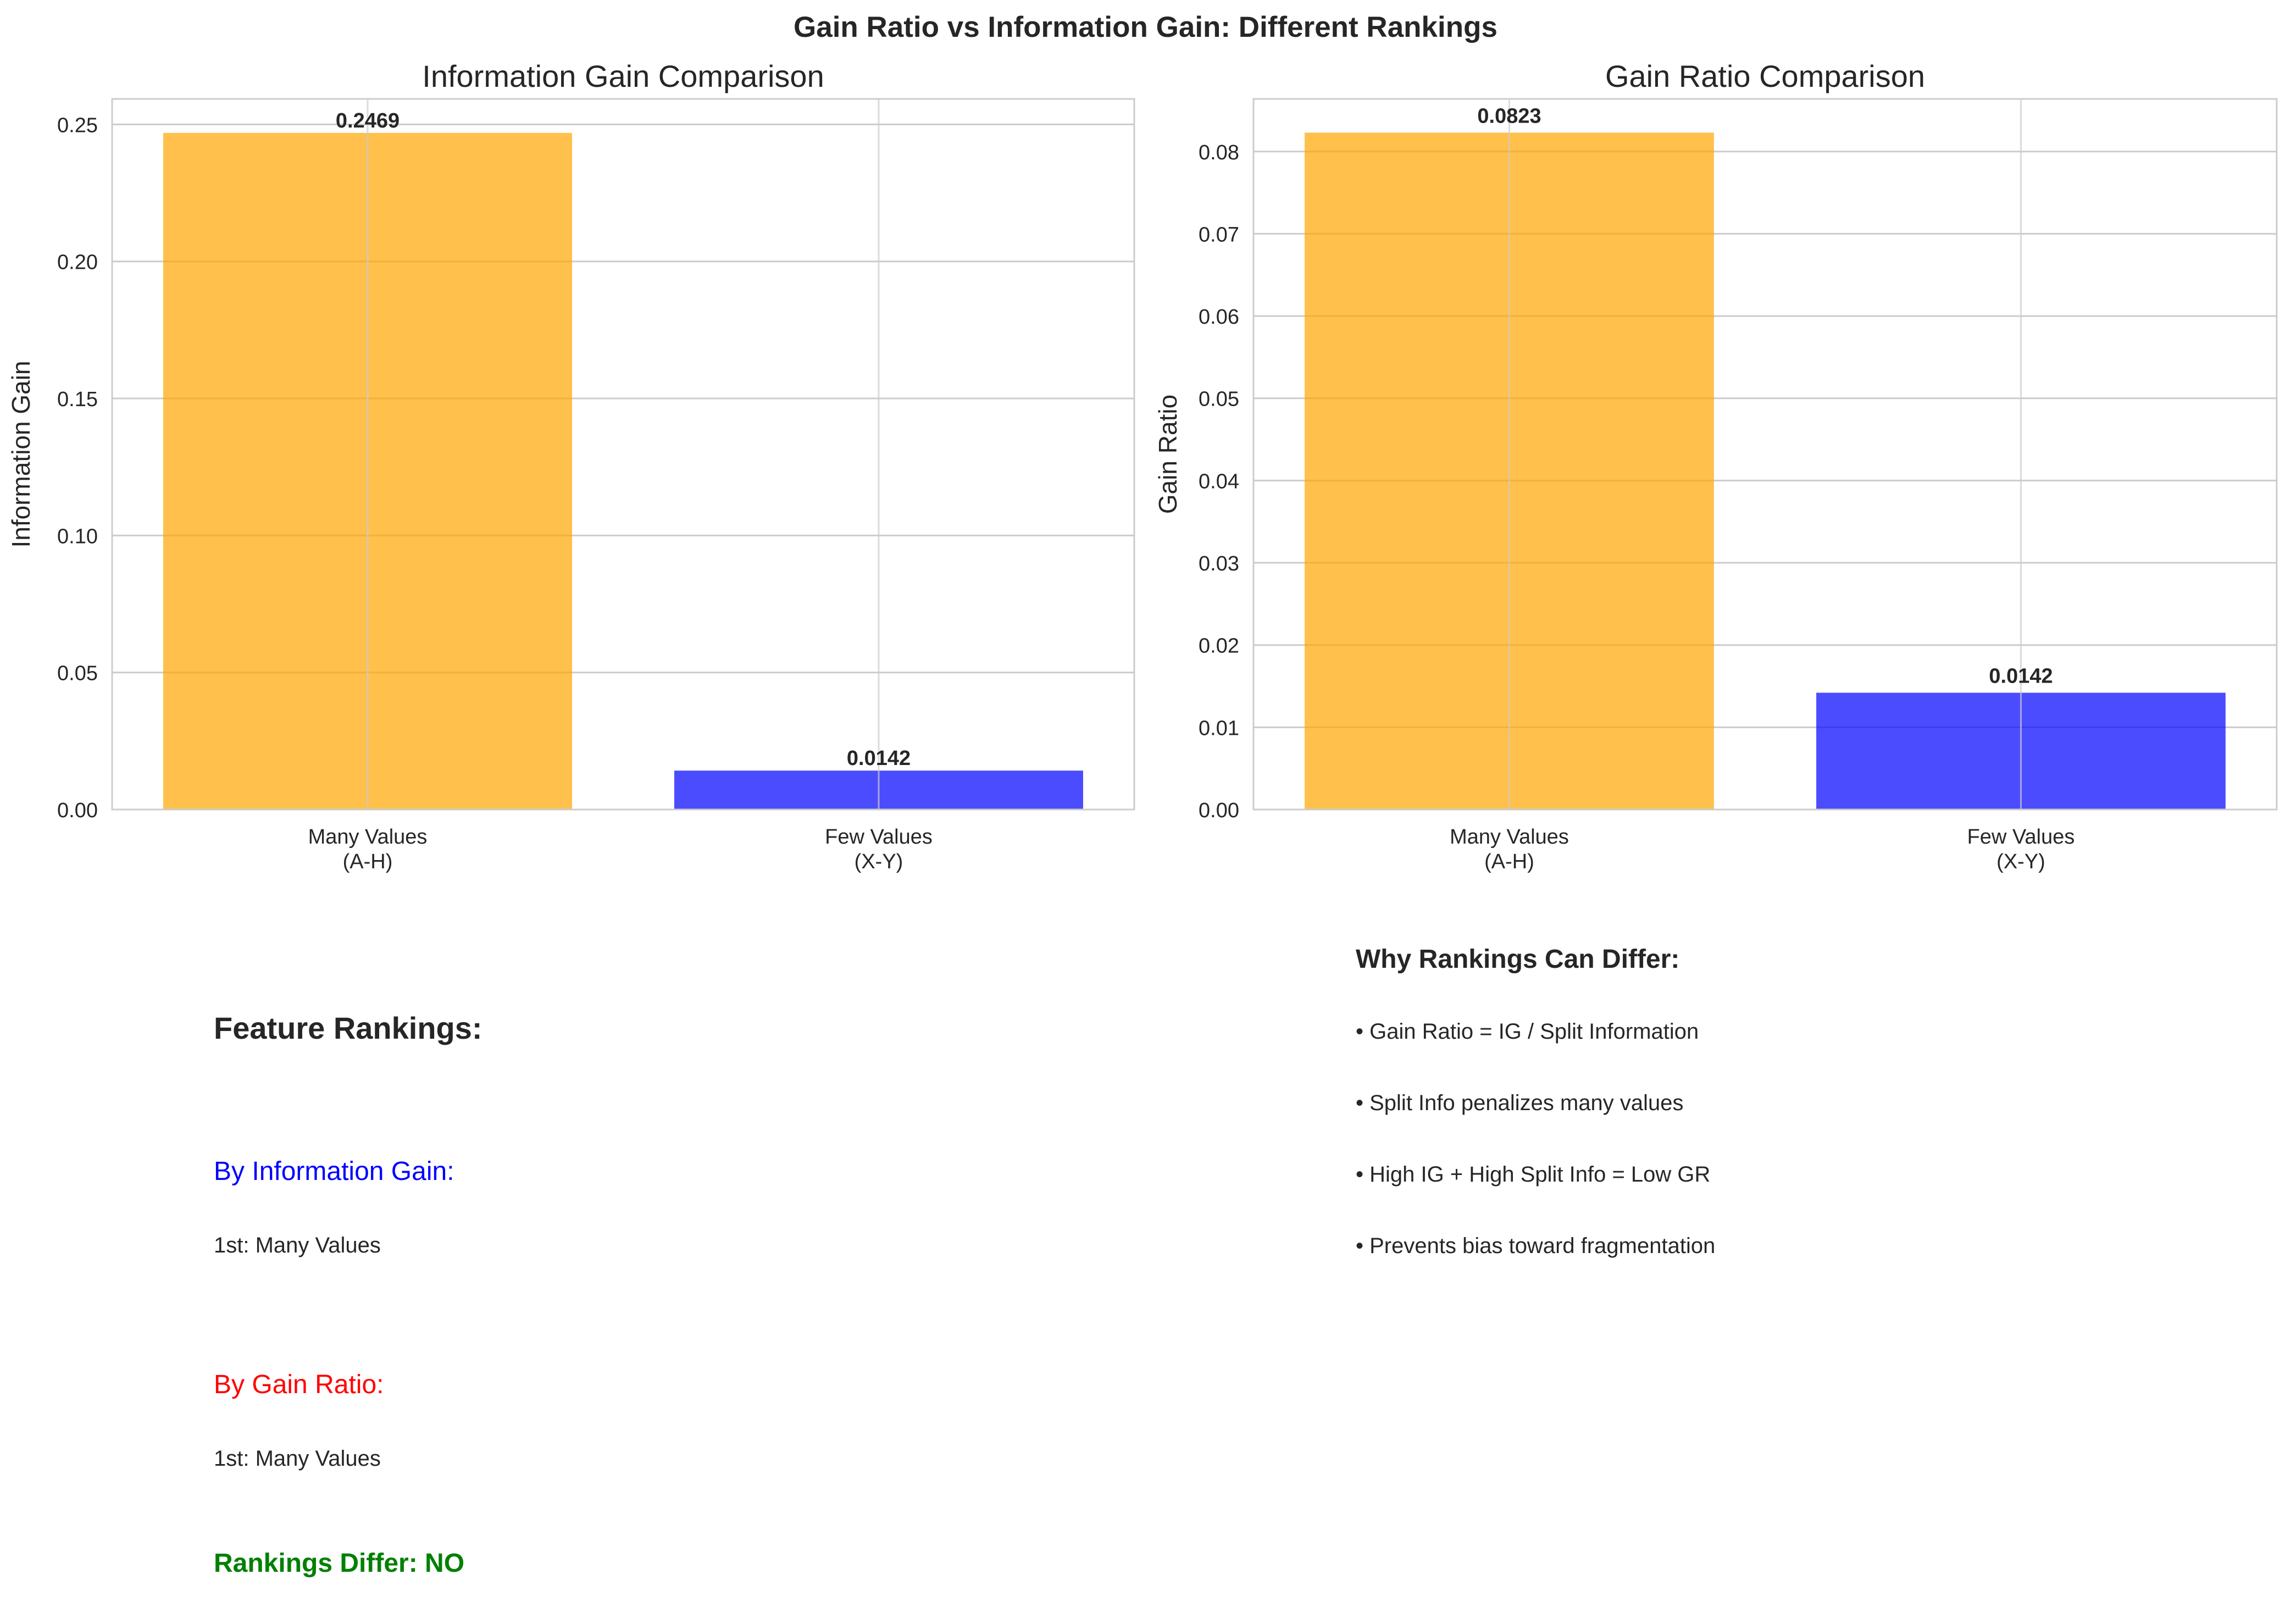 The image size is (2291, 1624). What do you see at coordinates (297, 1245) in the screenshot?
I see `rankings-ig-first: 1st: Many Values` at bounding box center [297, 1245].